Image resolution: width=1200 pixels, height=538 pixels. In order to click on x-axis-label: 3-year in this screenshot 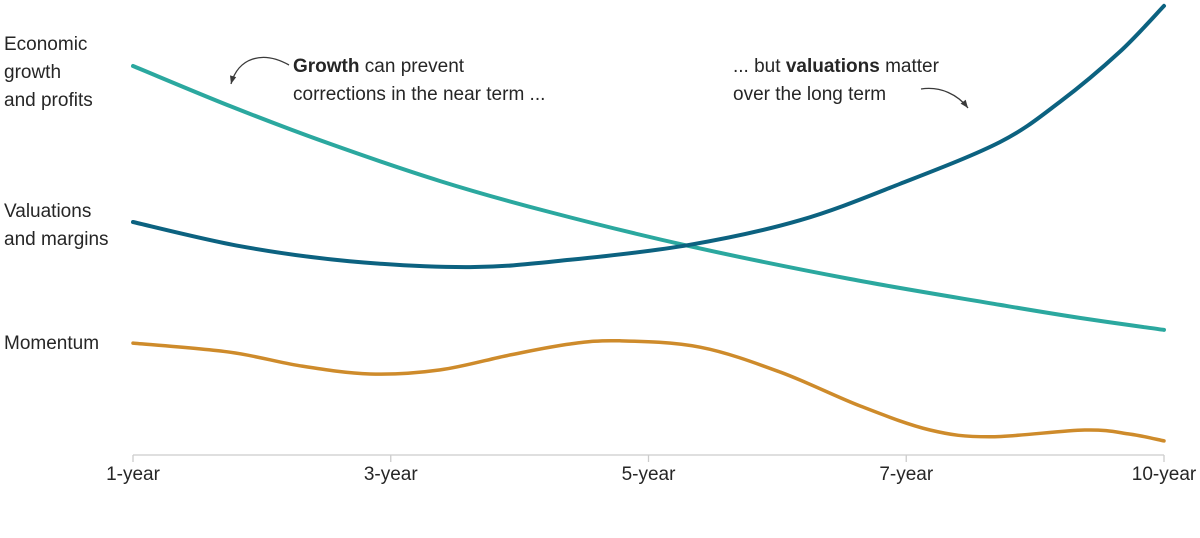, I will do `click(390, 474)`.